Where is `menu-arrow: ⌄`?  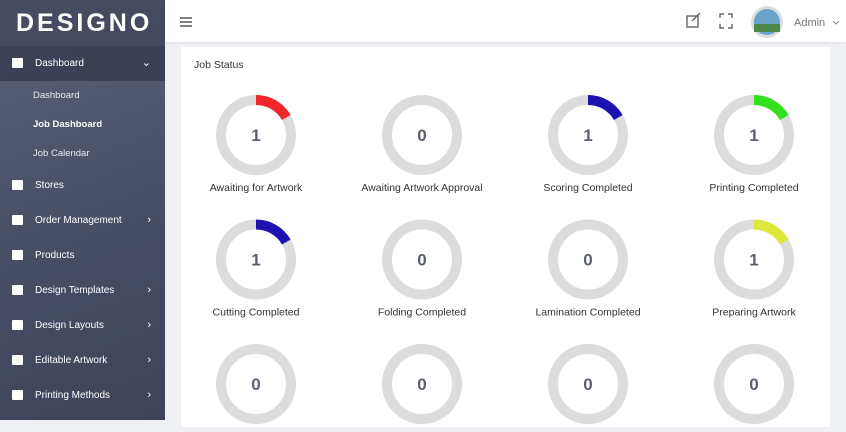
menu-arrow: ⌄ is located at coordinates (146, 63).